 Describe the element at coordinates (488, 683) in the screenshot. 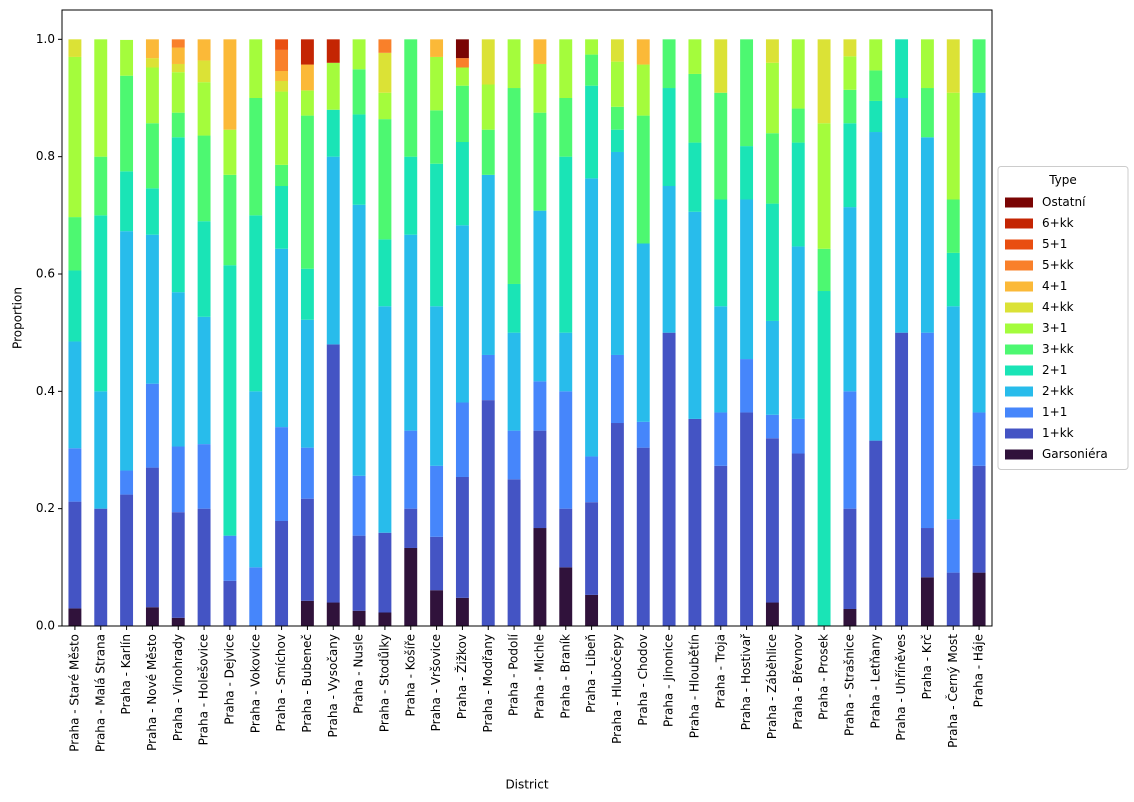

I see `x-tick-label: Praha - Modřany` at that location.